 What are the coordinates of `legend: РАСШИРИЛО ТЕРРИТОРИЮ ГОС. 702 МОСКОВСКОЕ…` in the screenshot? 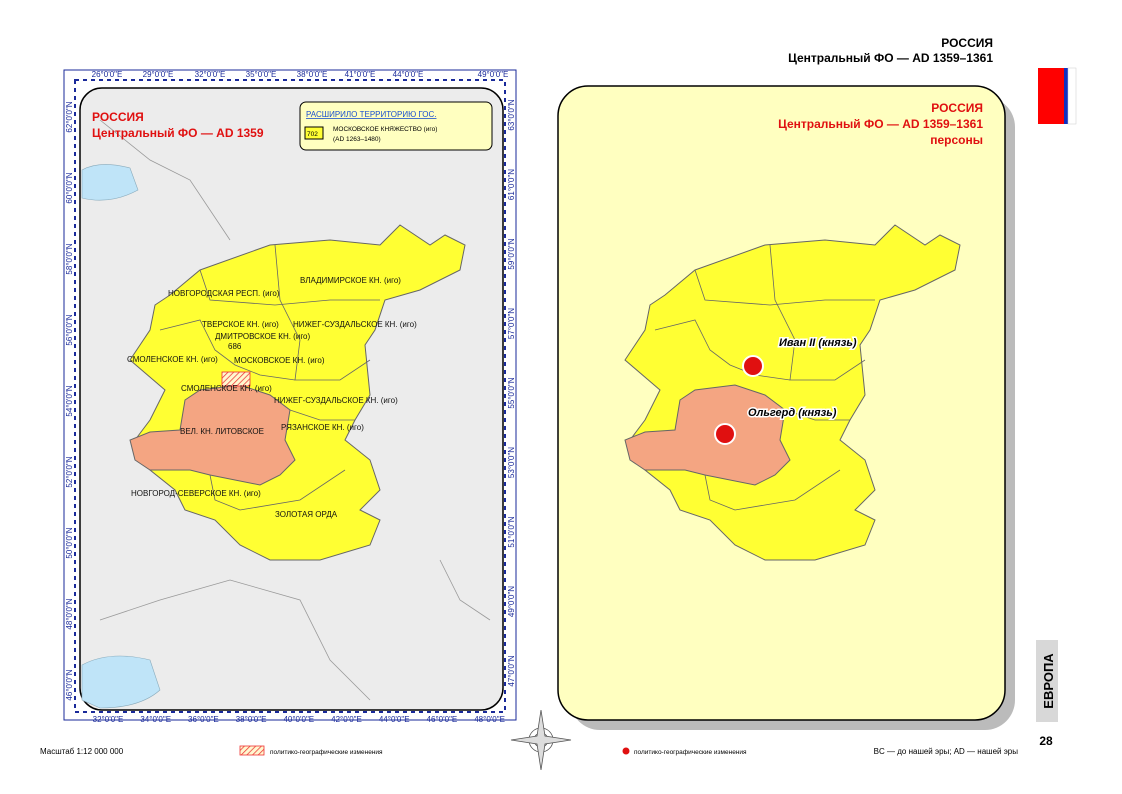 It's located at (396, 126).